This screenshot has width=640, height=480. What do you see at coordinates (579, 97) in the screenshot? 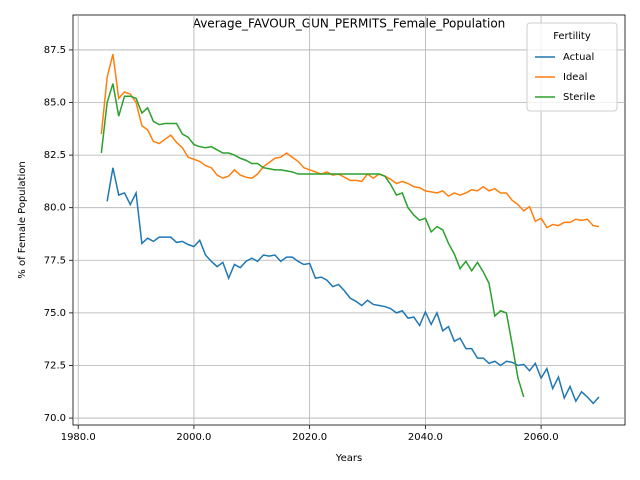
I see `legend-label: Sterile` at bounding box center [579, 97].